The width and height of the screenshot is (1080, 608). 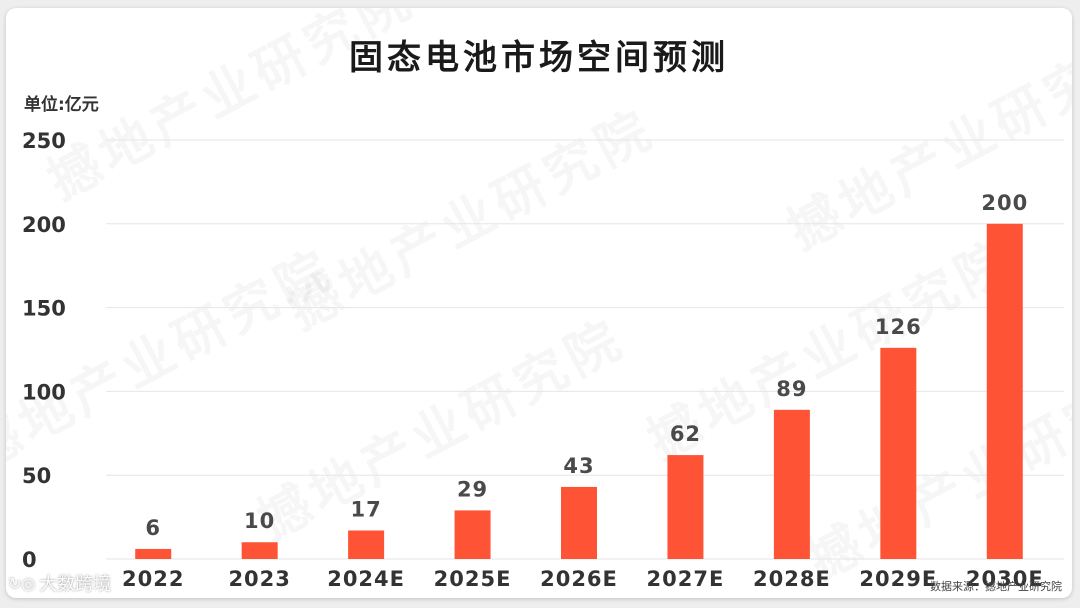 I want to click on source-note: 数据来源：撼地产业研究院, so click(x=996, y=586).